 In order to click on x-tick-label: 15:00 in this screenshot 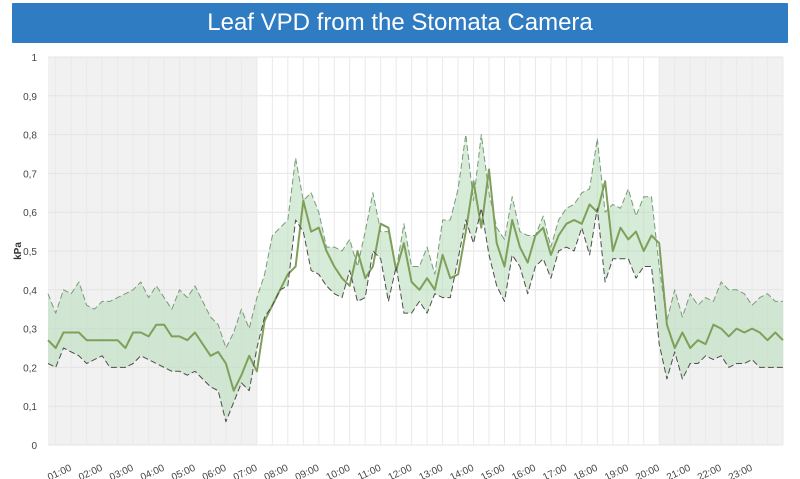, I will do `click(493, 471)`.